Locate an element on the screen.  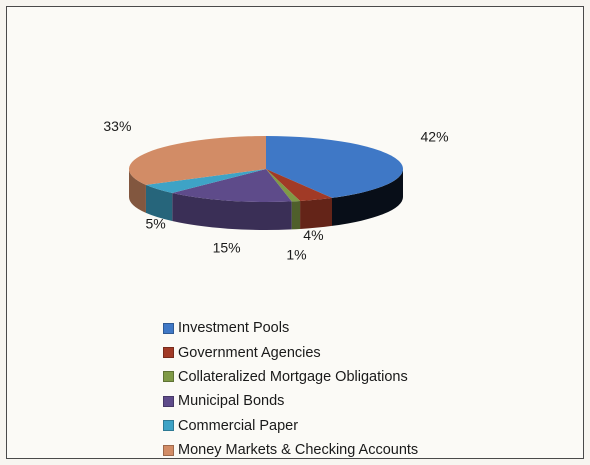
pie-side-government-agencies is located at coordinates (316, 213).